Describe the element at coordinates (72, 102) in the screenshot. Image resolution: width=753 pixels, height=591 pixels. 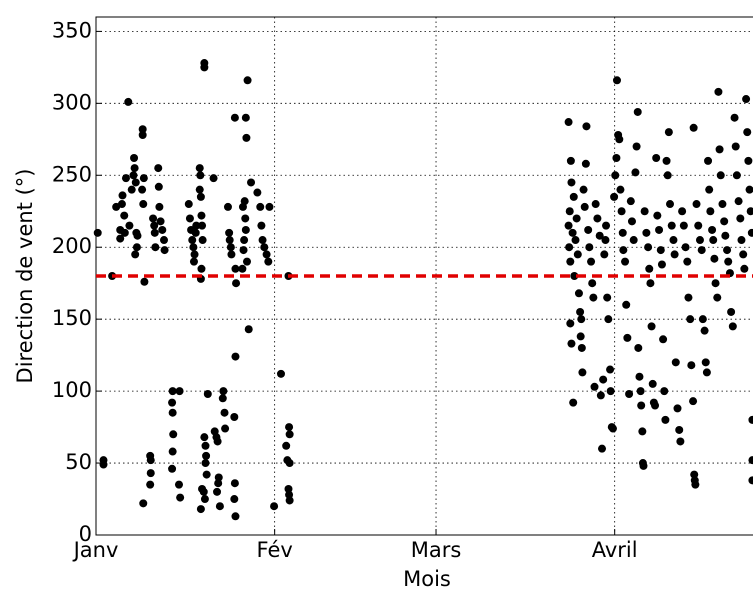
I see `y-tick-label: 300` at that location.